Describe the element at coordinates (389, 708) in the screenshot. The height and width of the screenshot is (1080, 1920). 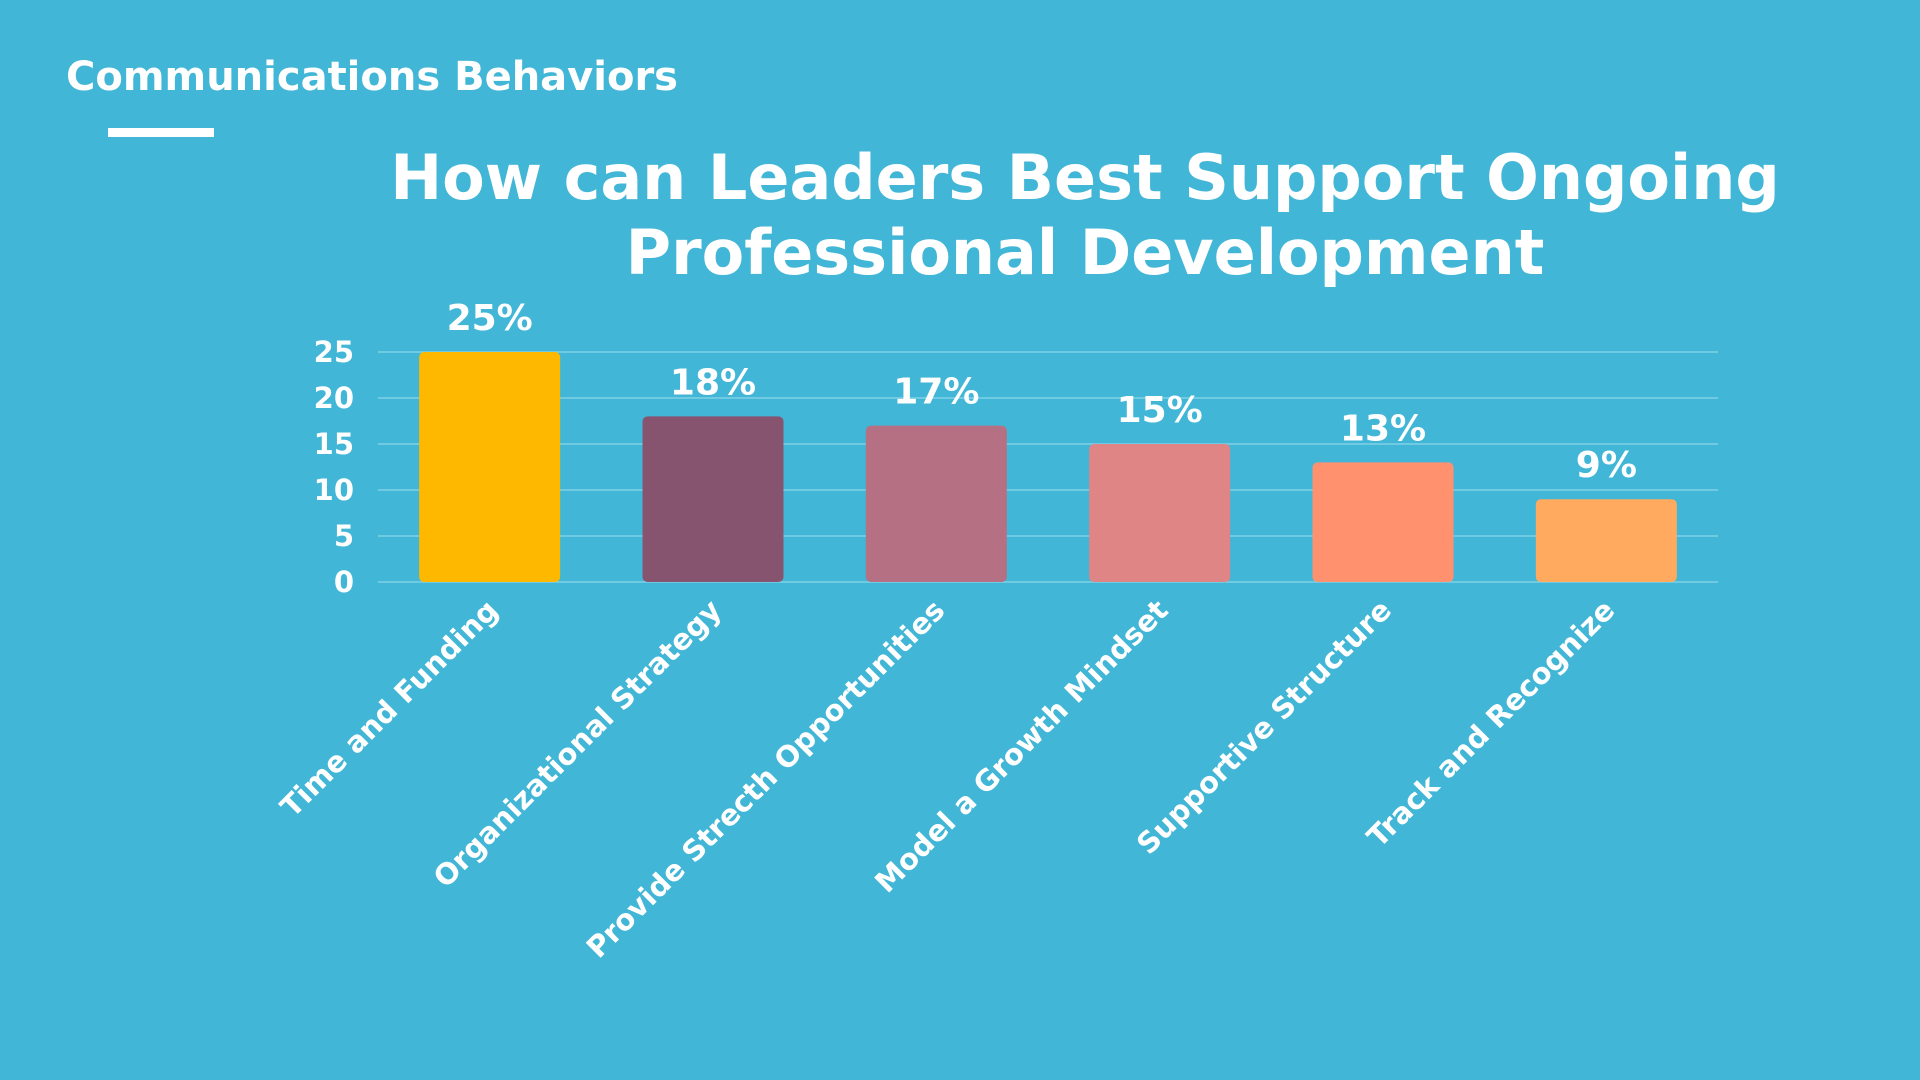
I see `category-label: Time and Funding` at that location.